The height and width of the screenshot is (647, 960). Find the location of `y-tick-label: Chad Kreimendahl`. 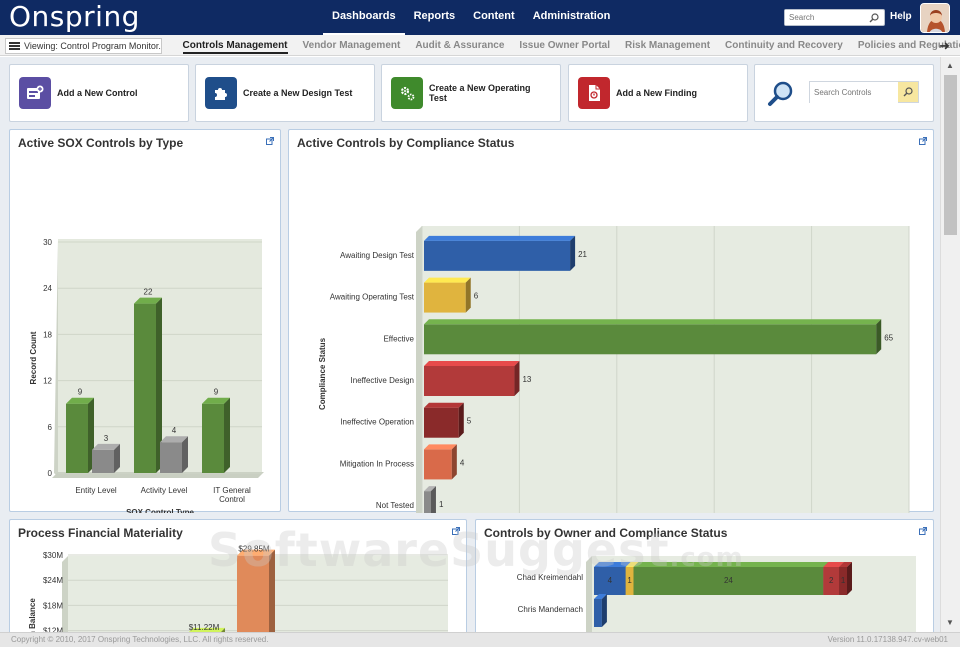

y-tick-label: Chad Kreimendahl is located at coordinates (550, 577).